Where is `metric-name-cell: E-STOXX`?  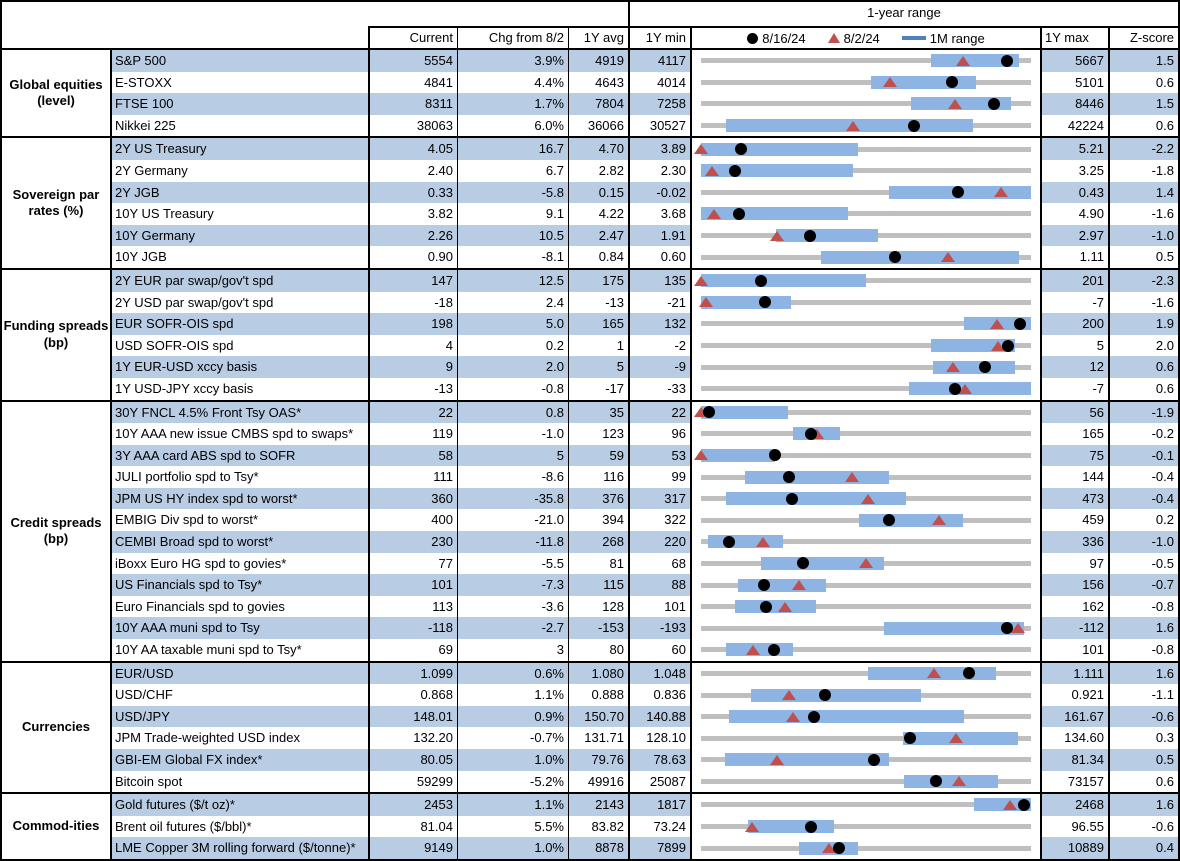
metric-name-cell: E-STOXX is located at coordinates (143, 82).